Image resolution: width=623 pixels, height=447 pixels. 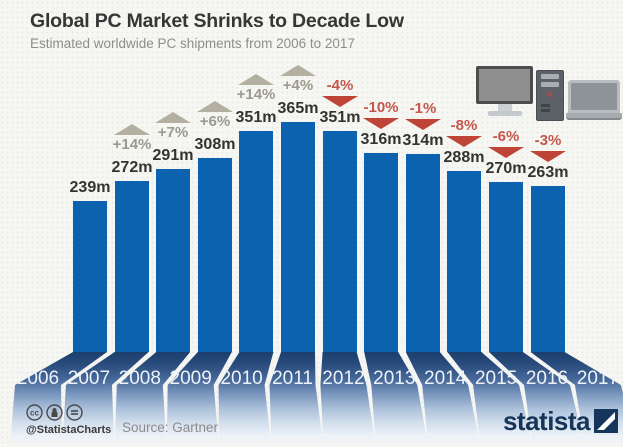 What do you see at coordinates (89, 378) in the screenshot?
I see `year-label-2007: 2007` at bounding box center [89, 378].